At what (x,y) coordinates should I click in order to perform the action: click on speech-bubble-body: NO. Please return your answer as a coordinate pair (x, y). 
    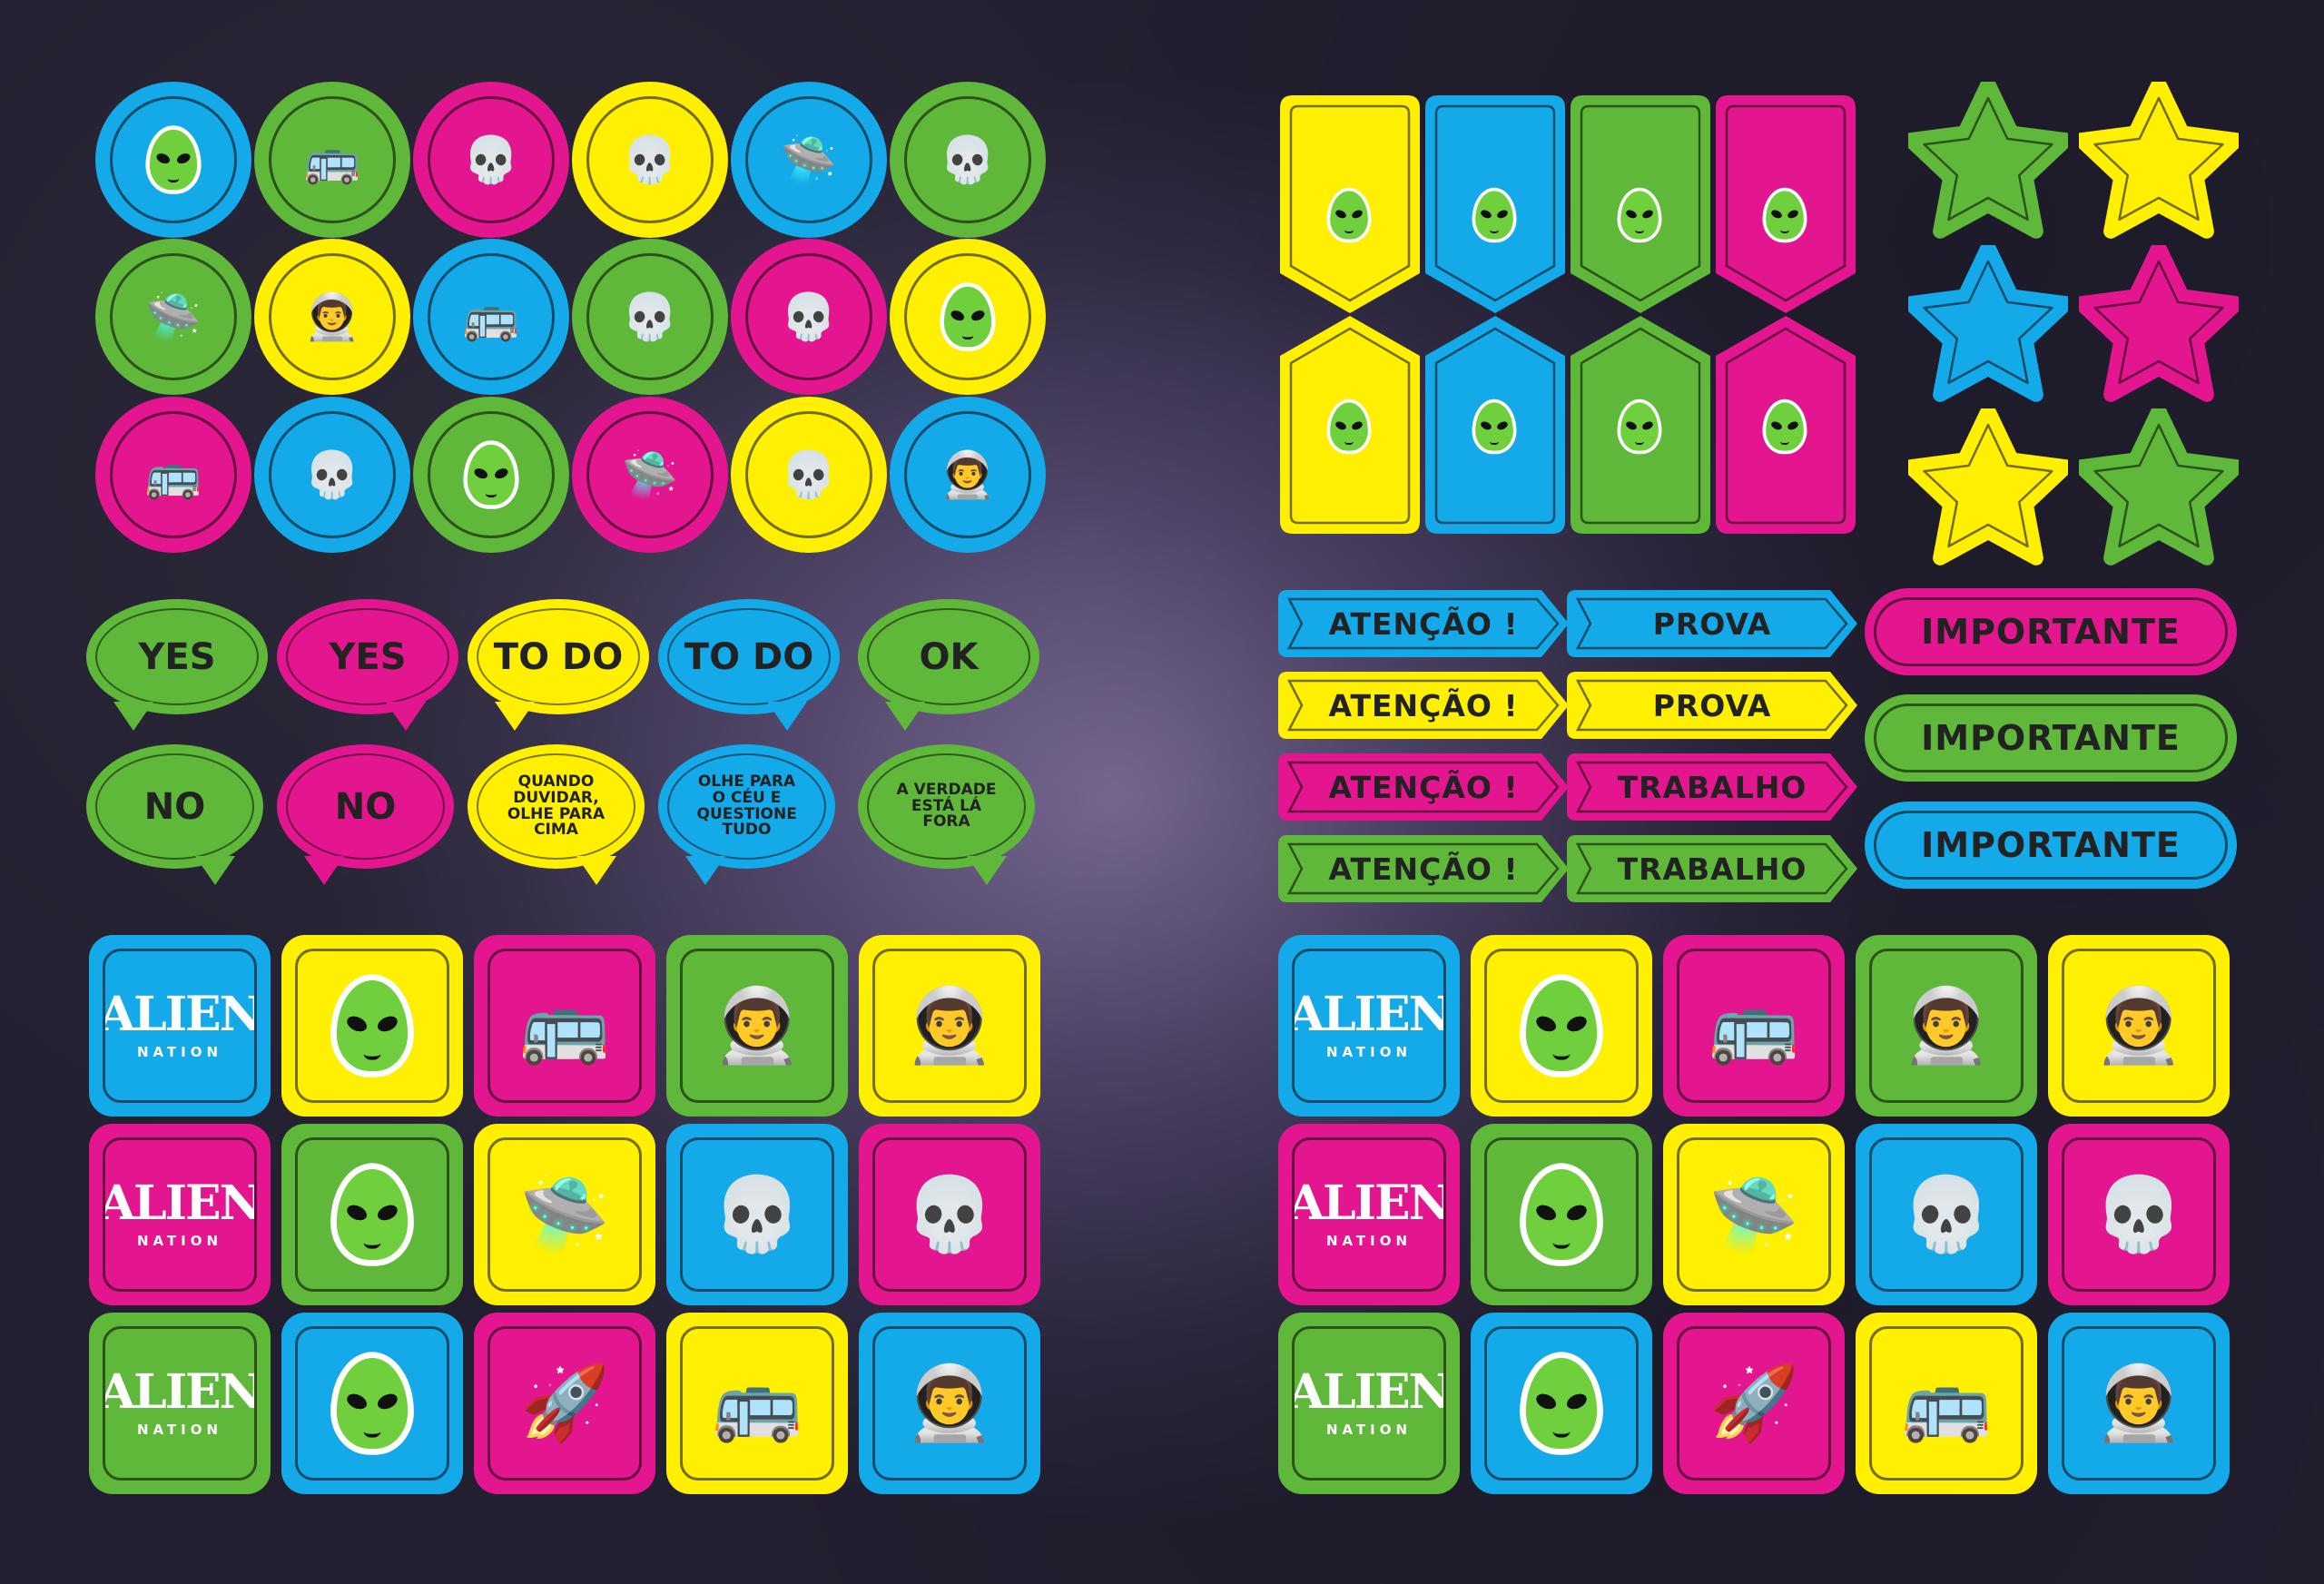
    Looking at the image, I should click on (365, 806).